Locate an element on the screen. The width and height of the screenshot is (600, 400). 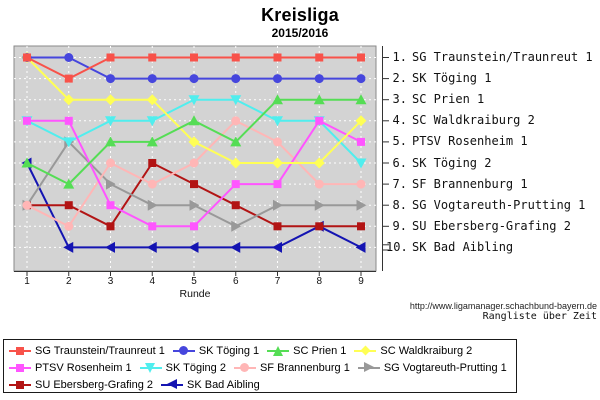
standings-row: 6. SK Töging 2 is located at coordinates (492, 162).